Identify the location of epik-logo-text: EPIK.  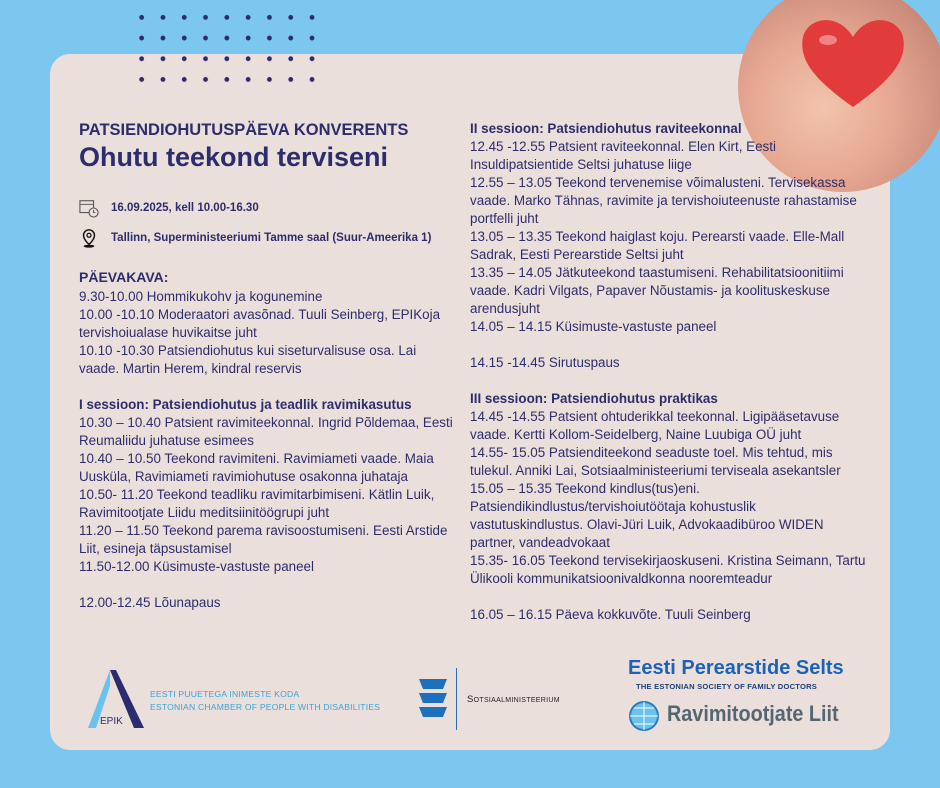
(111, 721).